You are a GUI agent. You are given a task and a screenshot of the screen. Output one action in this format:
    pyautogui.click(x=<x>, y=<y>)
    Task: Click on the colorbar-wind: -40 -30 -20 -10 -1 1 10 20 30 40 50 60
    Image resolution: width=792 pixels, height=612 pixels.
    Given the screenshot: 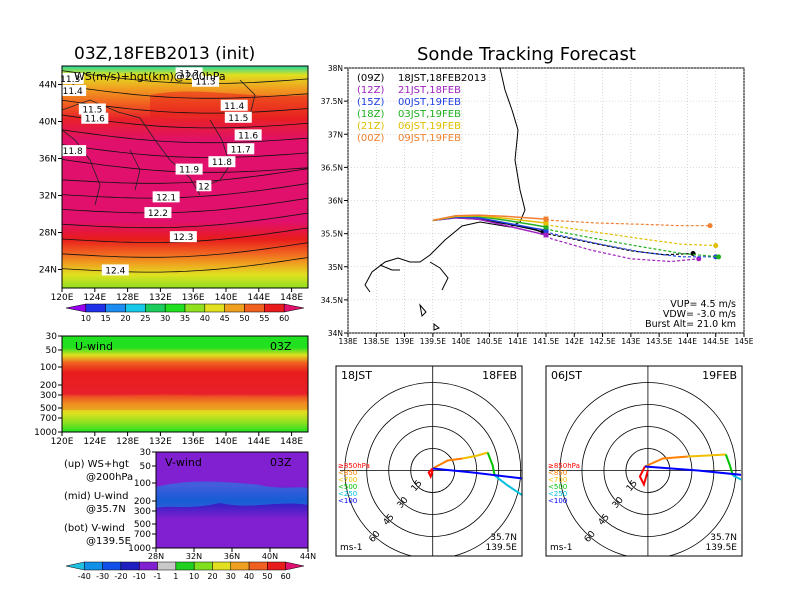 What is the action you would take?
    pyautogui.click(x=185, y=571)
    